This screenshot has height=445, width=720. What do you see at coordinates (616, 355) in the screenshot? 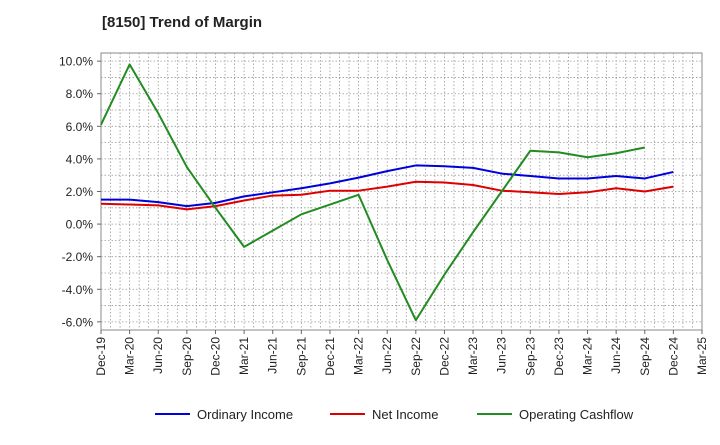
I see `x-tick-label: Jun-24` at bounding box center [616, 355].